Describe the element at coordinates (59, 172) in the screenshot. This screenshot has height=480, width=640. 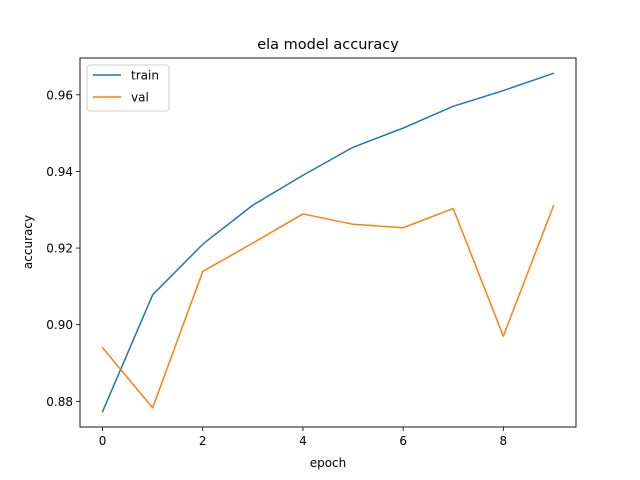
I see `y-tick-label: 0.94` at that location.